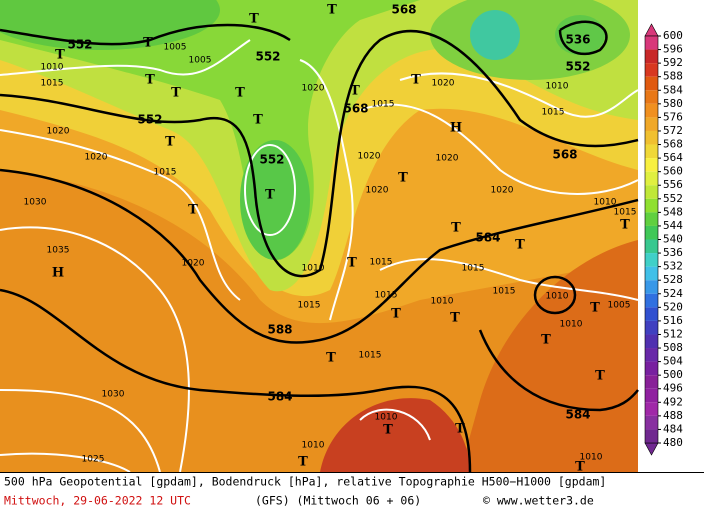  Describe the element at coordinates (58, 251) in the screenshot. I see `pressure-label: 1035` at that location.